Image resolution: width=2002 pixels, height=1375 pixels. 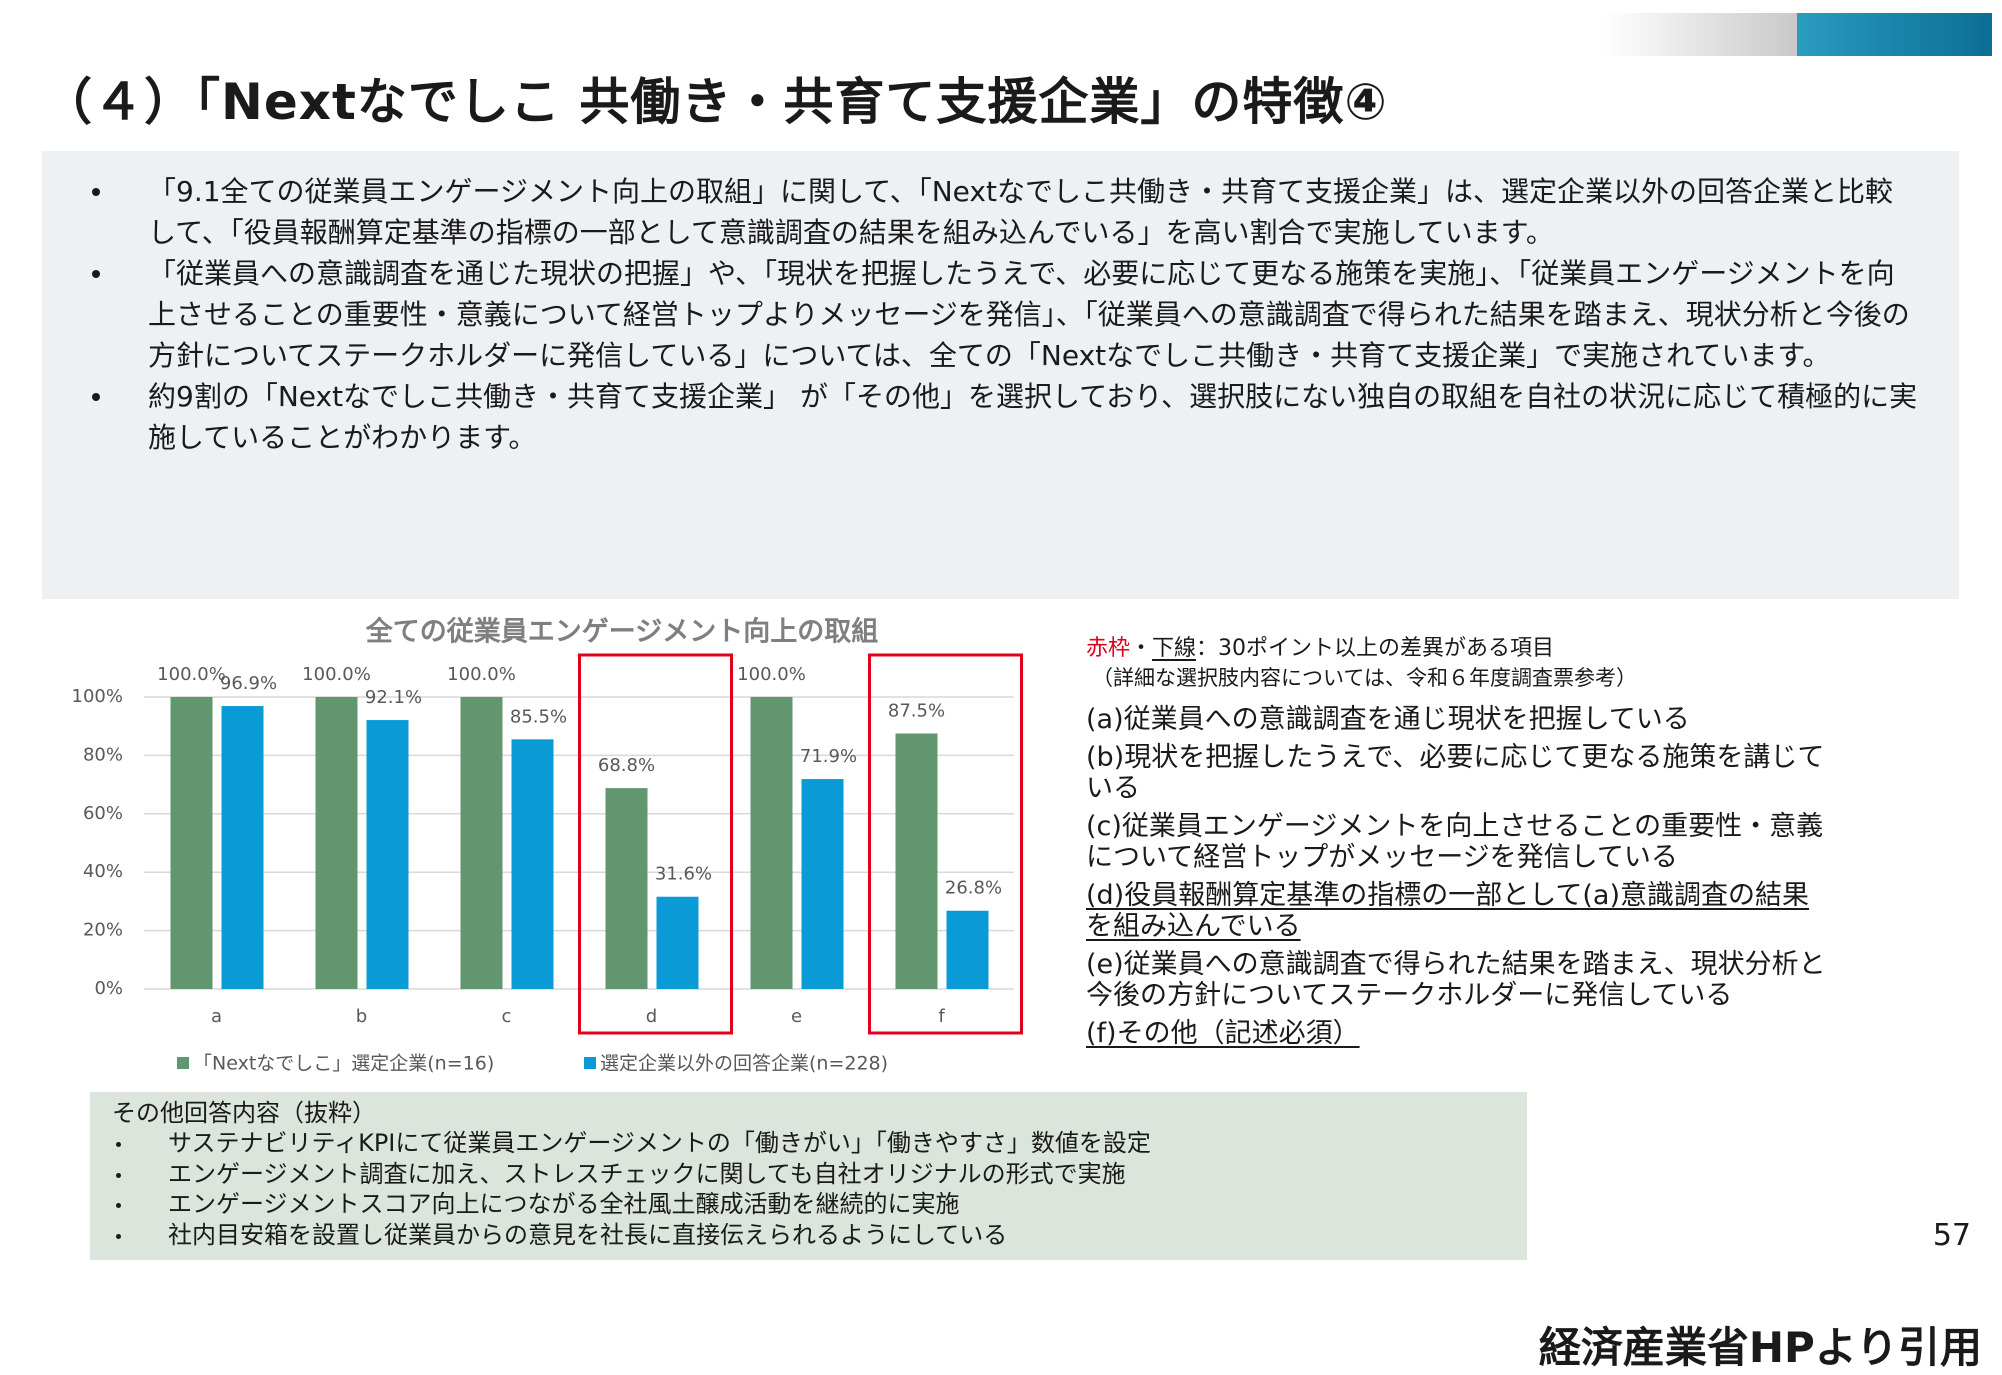 What do you see at coordinates (1375, 648) in the screenshot?
I see `note-rest: ：30ポイント以上の差異がある項目` at bounding box center [1375, 648].